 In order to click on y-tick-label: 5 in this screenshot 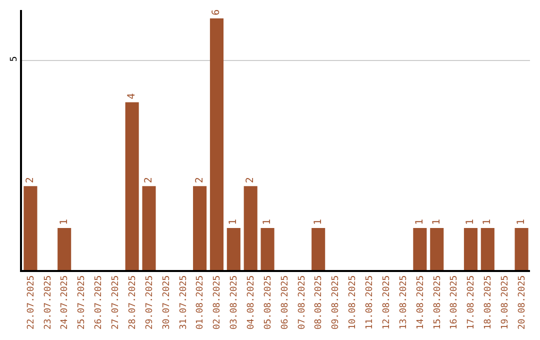, I will do `click(15, 59)`.